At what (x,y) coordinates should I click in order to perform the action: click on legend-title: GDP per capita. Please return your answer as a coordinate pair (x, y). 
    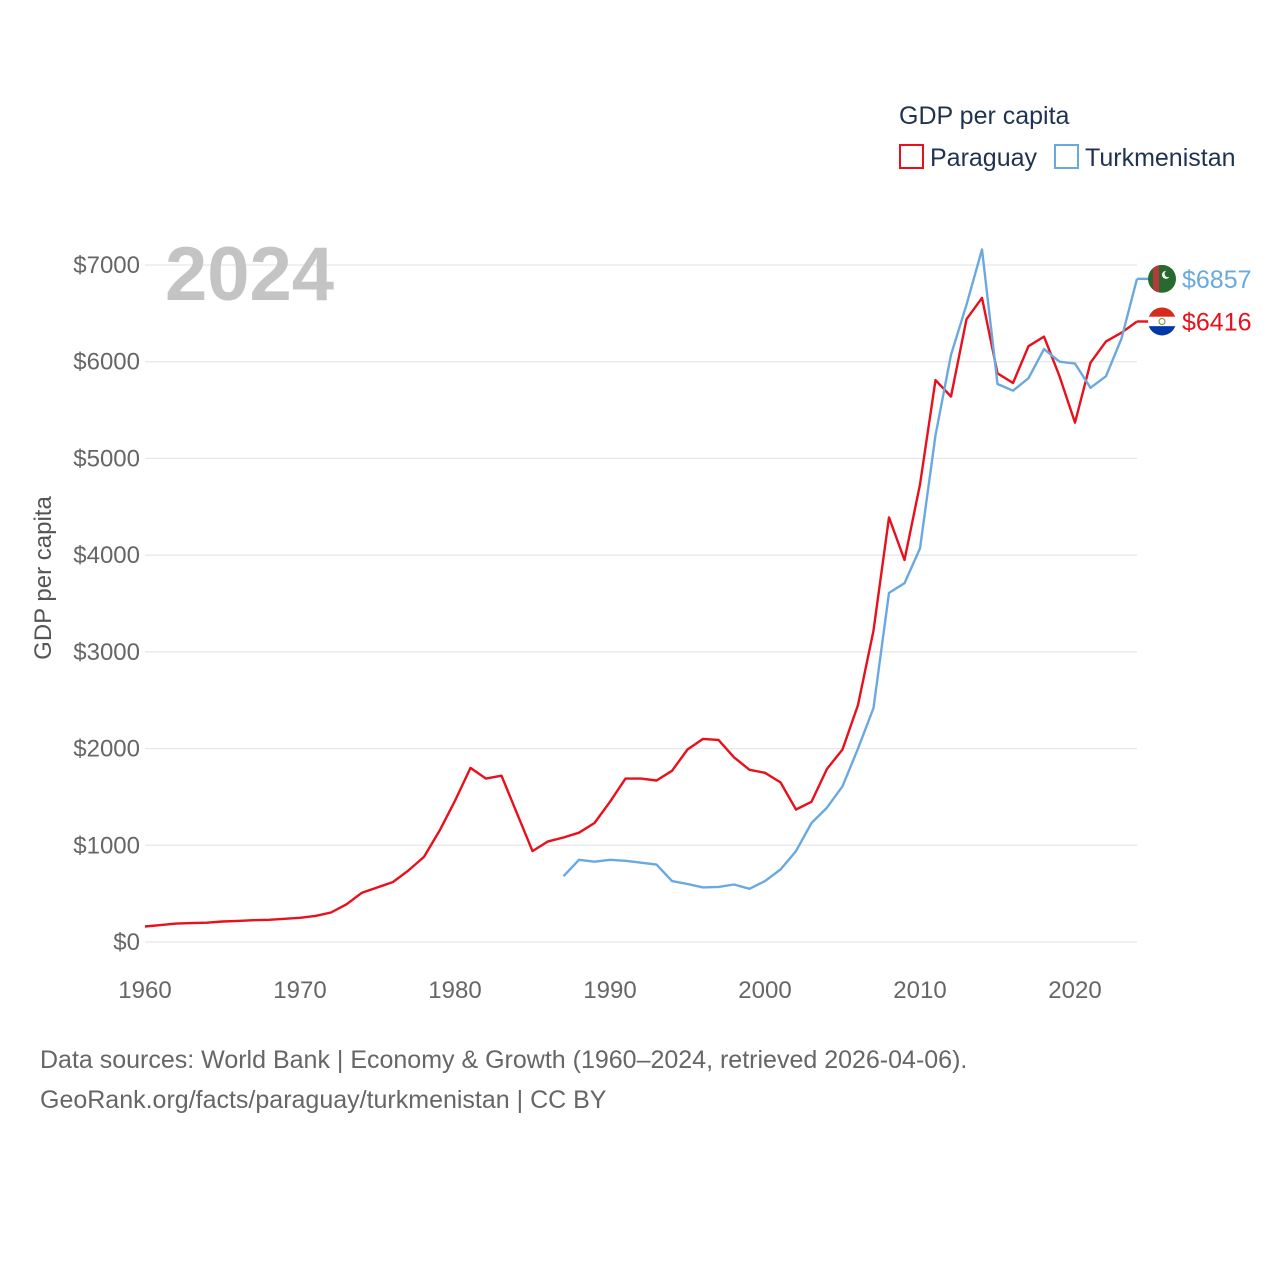
    Looking at the image, I should click on (984, 116).